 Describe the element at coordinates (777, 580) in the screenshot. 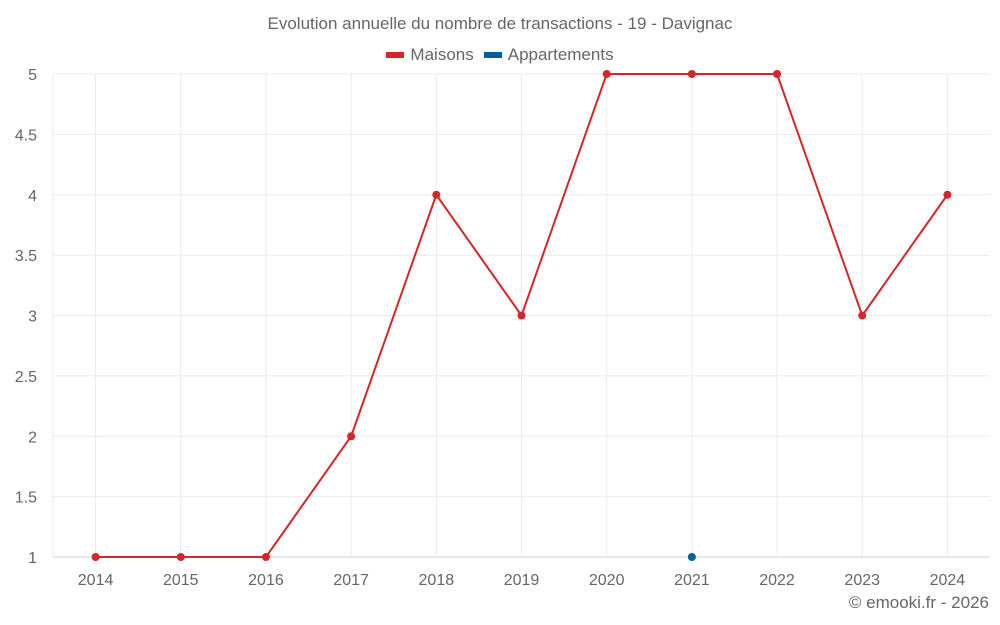

I see `x-tick-label: 2022` at that location.